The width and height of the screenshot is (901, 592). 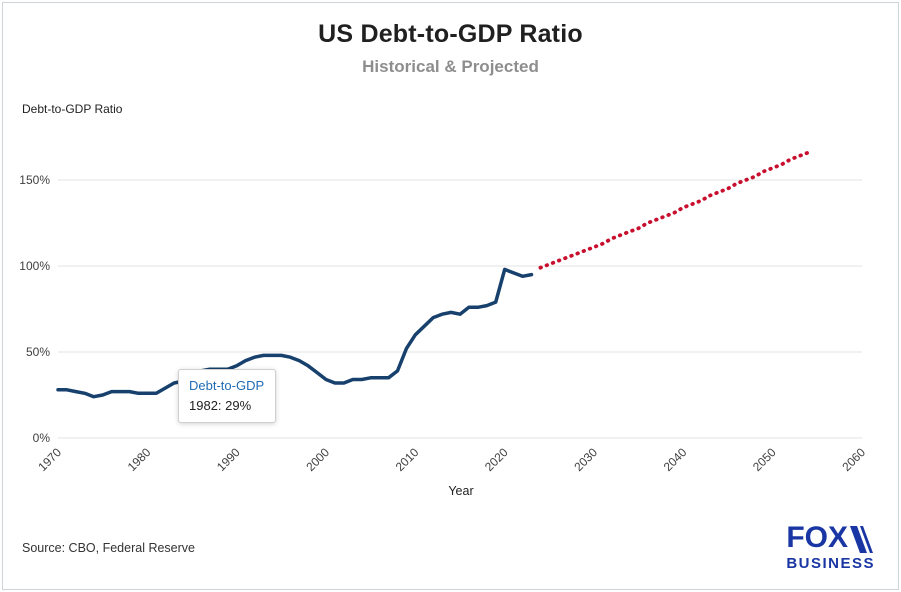 I want to click on tooltip: Debt-to-GDP 1982: 29%, so click(x=227, y=396).